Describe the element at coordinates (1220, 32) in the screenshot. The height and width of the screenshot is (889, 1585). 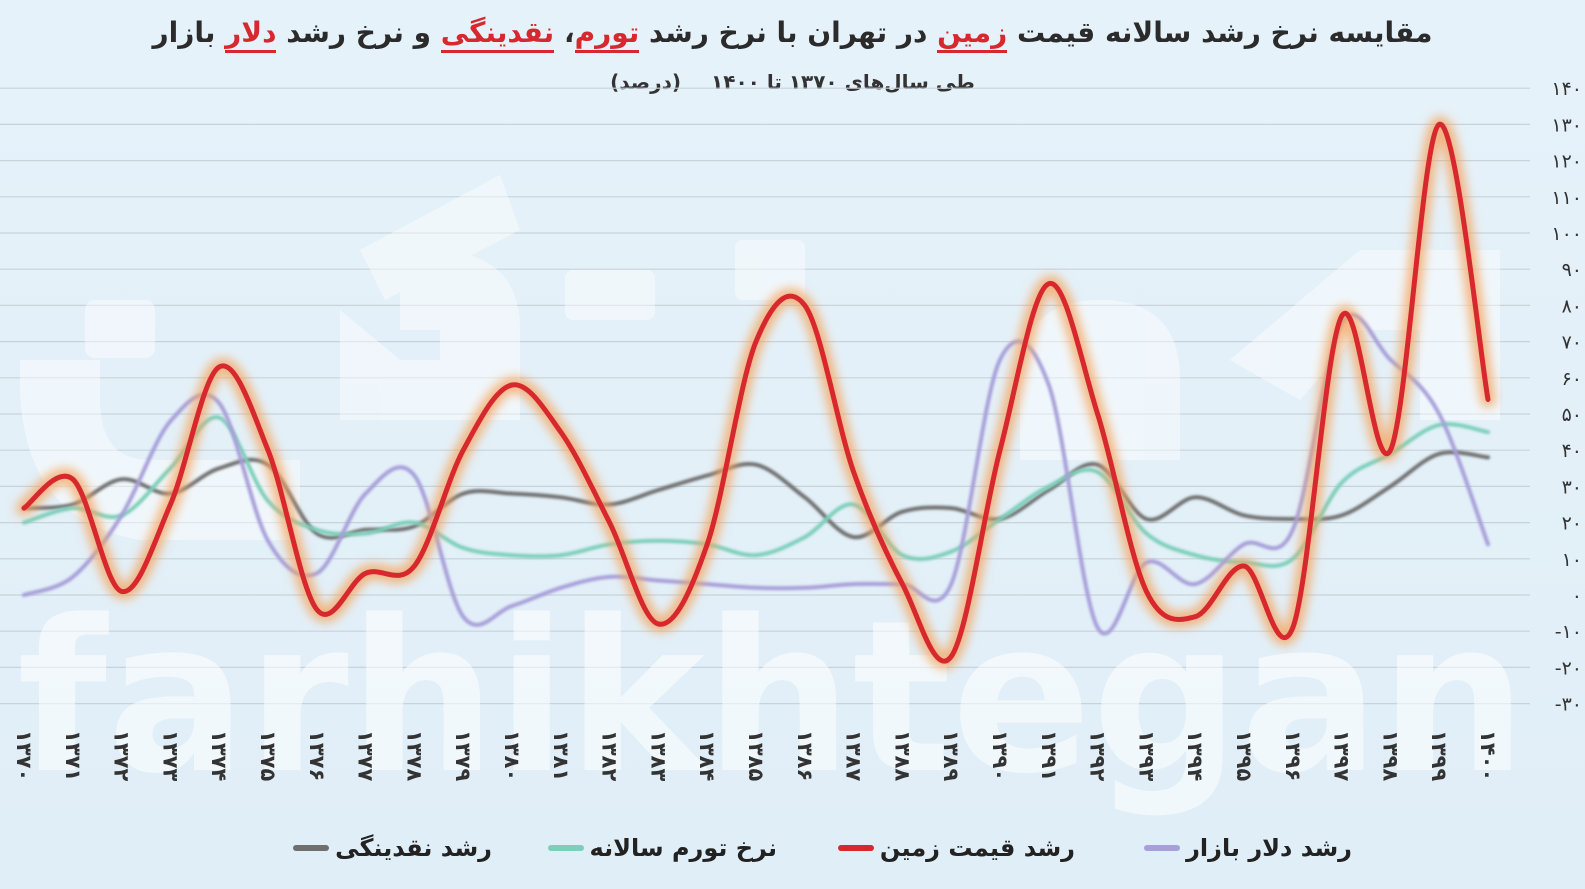
I see `title-text-part: مقایسه نرخ رشد سالانه قیمت` at that location.